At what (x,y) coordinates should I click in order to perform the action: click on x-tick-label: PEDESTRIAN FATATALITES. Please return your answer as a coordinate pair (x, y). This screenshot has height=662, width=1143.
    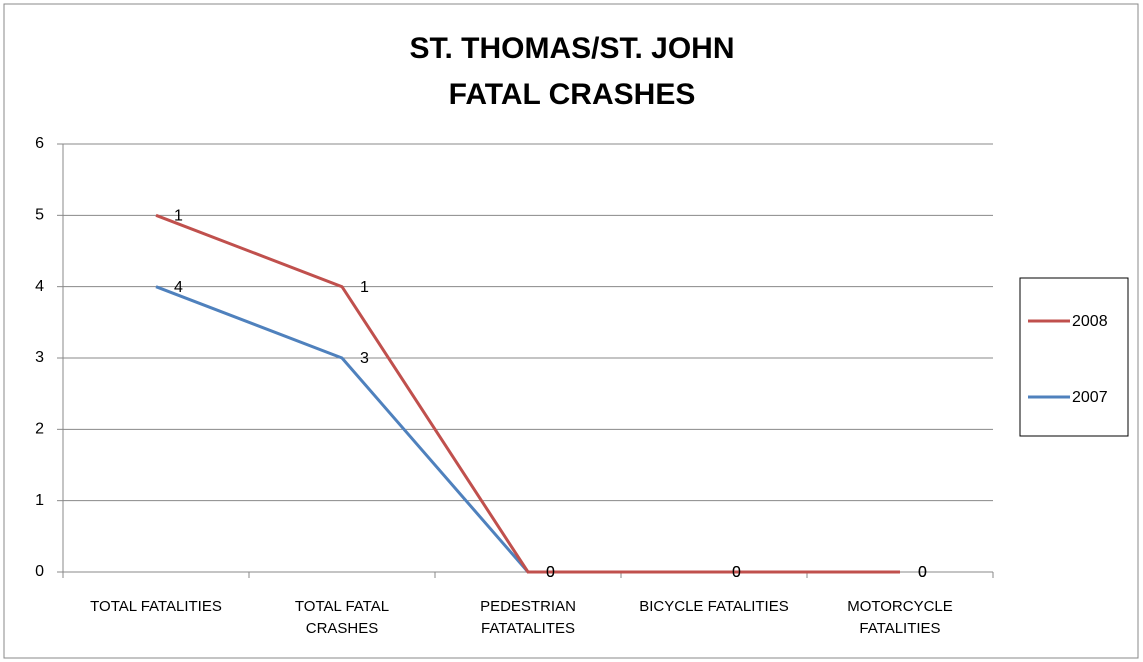
    Looking at the image, I should click on (528, 617).